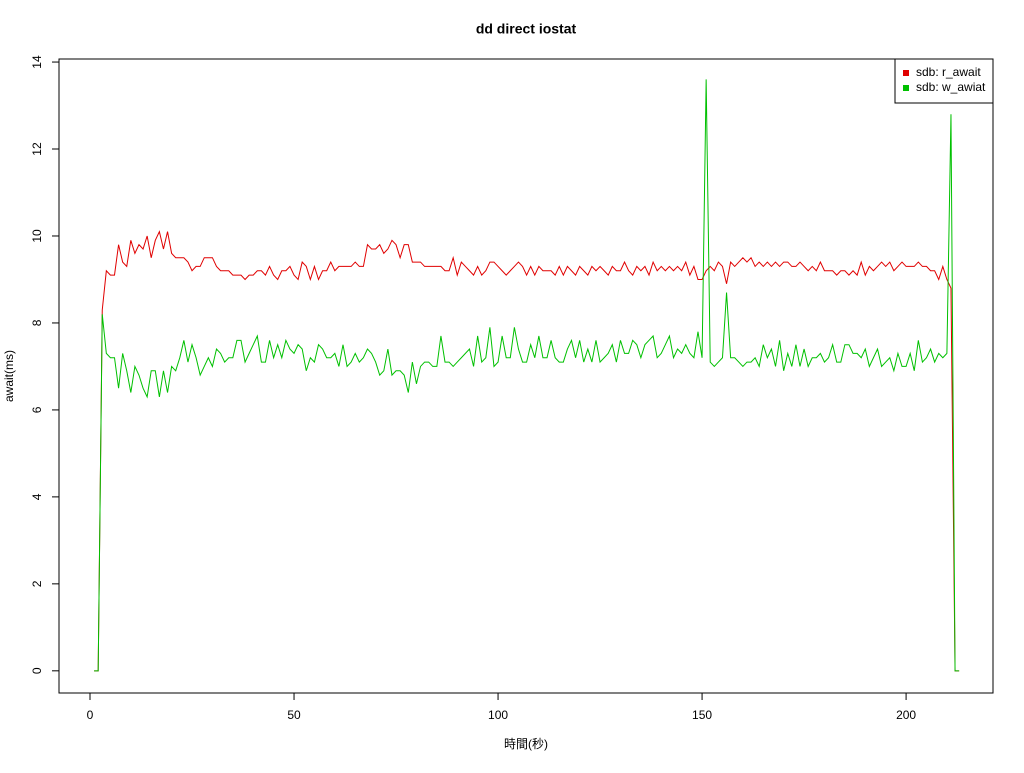  Describe the element at coordinates (37, 149) in the screenshot. I see `y-tick-label: 12` at that location.